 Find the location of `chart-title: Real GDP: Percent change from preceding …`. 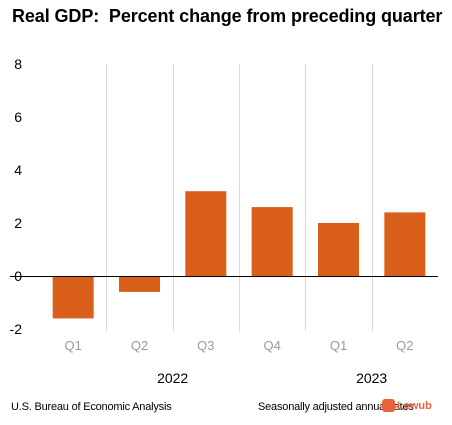

chart-title: Real GDP: Percent change from preceding … is located at coordinates (227, 16).